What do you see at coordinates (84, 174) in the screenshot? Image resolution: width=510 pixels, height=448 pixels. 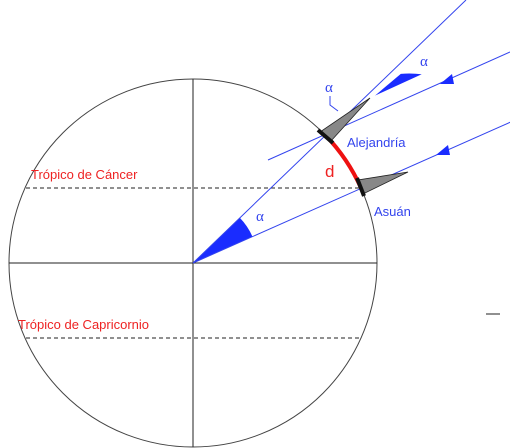 I see `tropic-label: Trópico de Cáncer` at bounding box center [84, 174].